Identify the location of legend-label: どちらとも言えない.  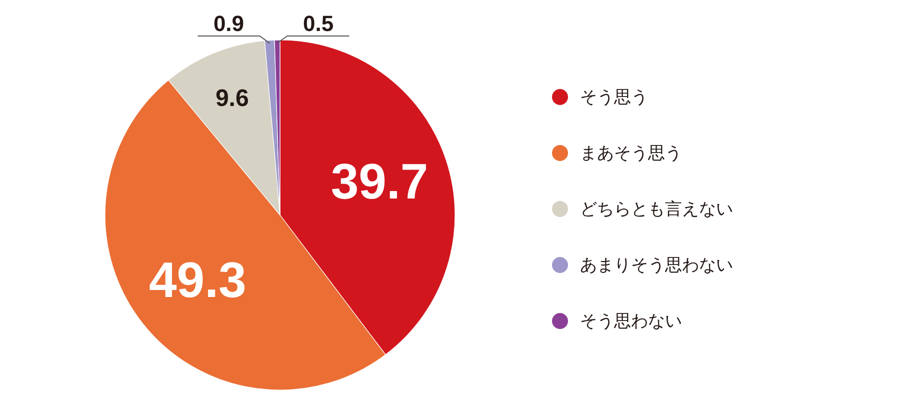
(656, 209).